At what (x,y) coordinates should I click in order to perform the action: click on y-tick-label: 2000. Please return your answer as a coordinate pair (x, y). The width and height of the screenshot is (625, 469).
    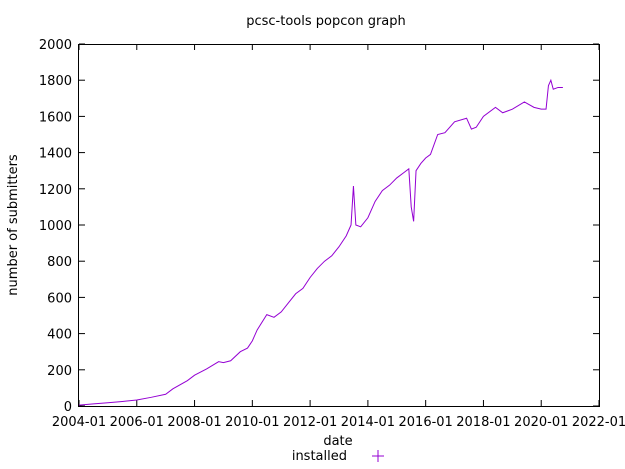
    Looking at the image, I should click on (55, 45).